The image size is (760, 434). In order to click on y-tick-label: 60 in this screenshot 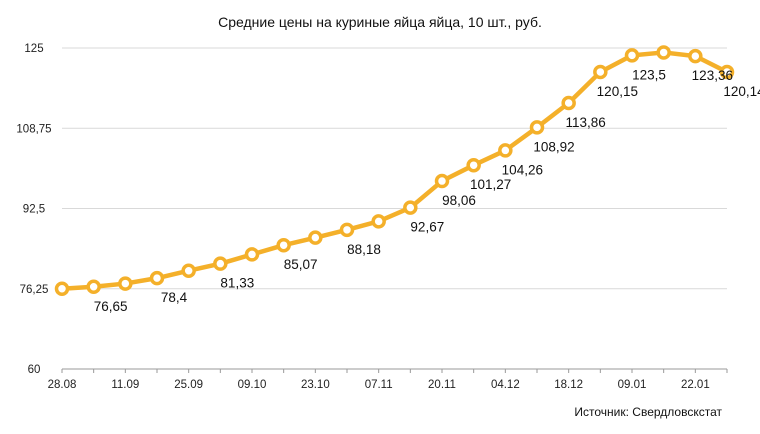, I will do `click(34, 370)`.